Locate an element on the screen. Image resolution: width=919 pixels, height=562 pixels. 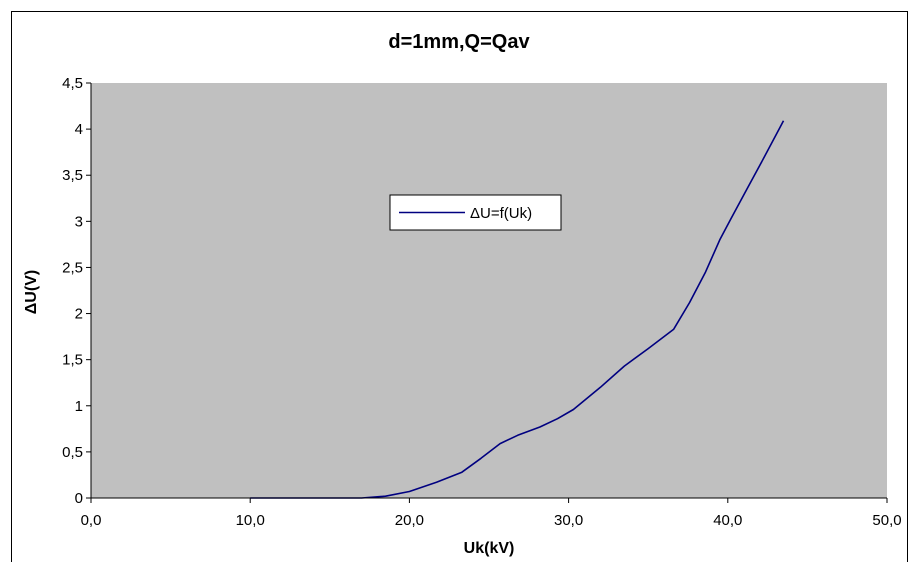
y-axis-title: ΔU(V) is located at coordinates (31, 292).